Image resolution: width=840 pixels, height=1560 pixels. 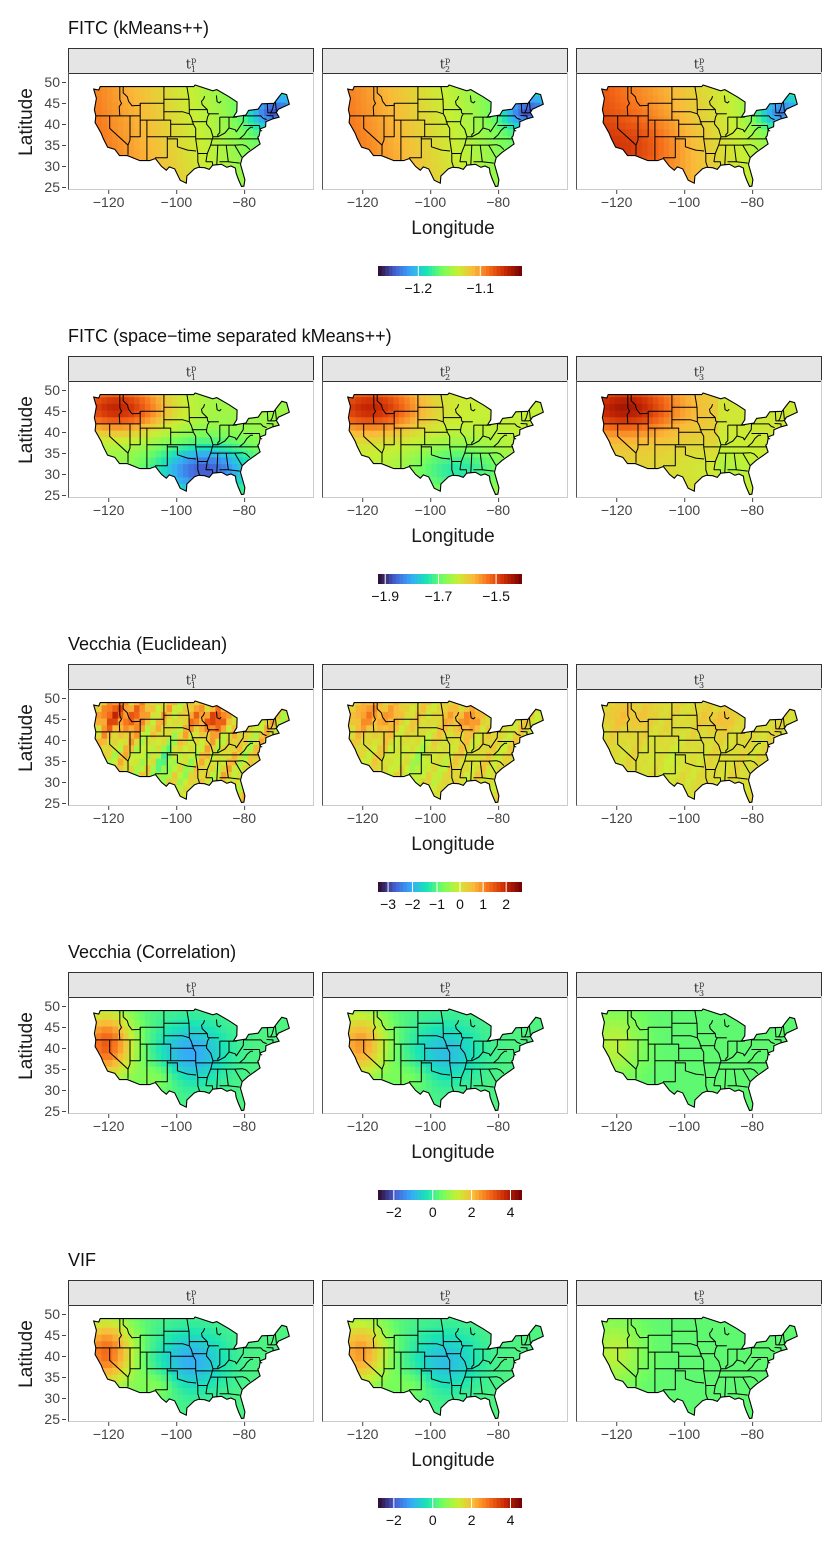 I want to click on legend-tick-label: −1.7, so click(x=438, y=596).